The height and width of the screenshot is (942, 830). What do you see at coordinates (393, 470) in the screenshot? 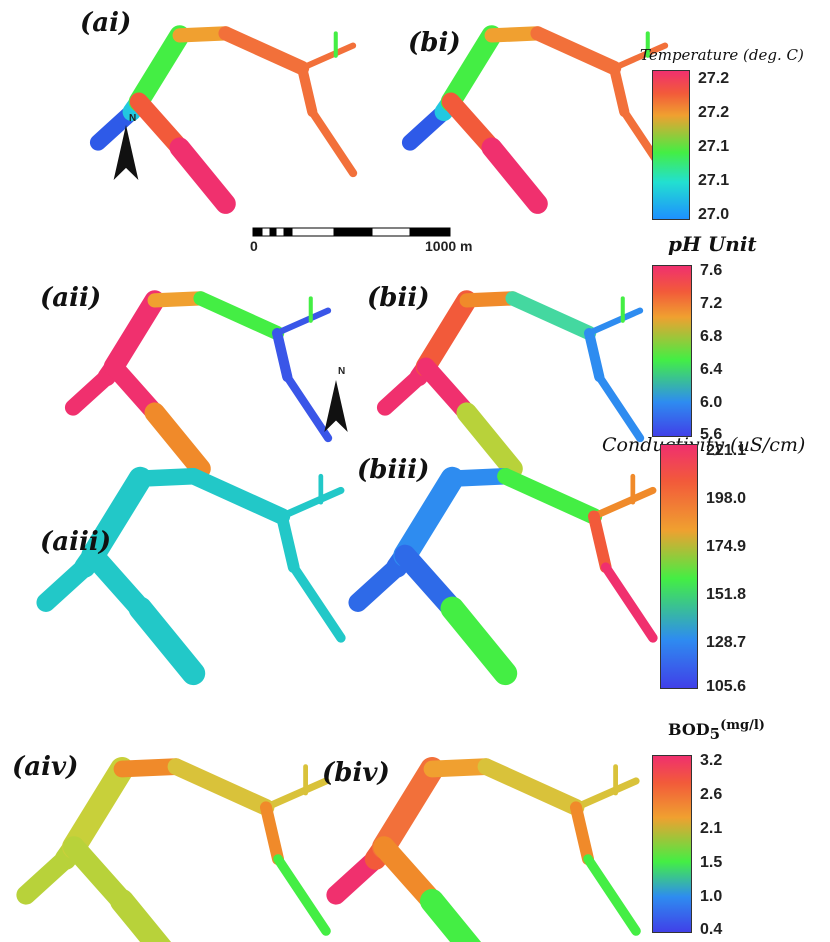
I see `panel-label-biii: (biii)` at bounding box center [393, 470].